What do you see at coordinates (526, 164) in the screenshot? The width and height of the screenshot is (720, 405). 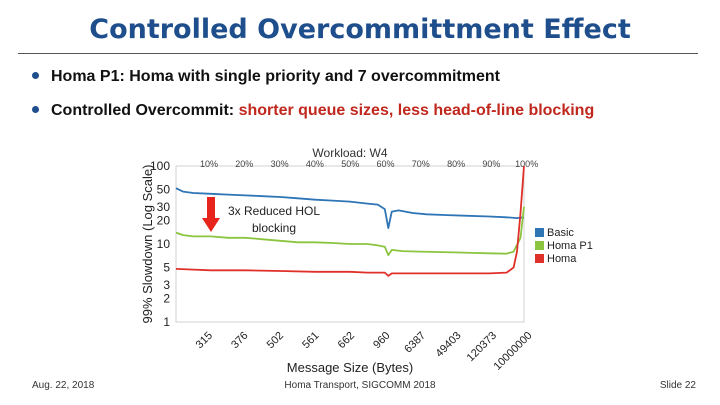 I see `percentile-label: 100%` at bounding box center [526, 164].